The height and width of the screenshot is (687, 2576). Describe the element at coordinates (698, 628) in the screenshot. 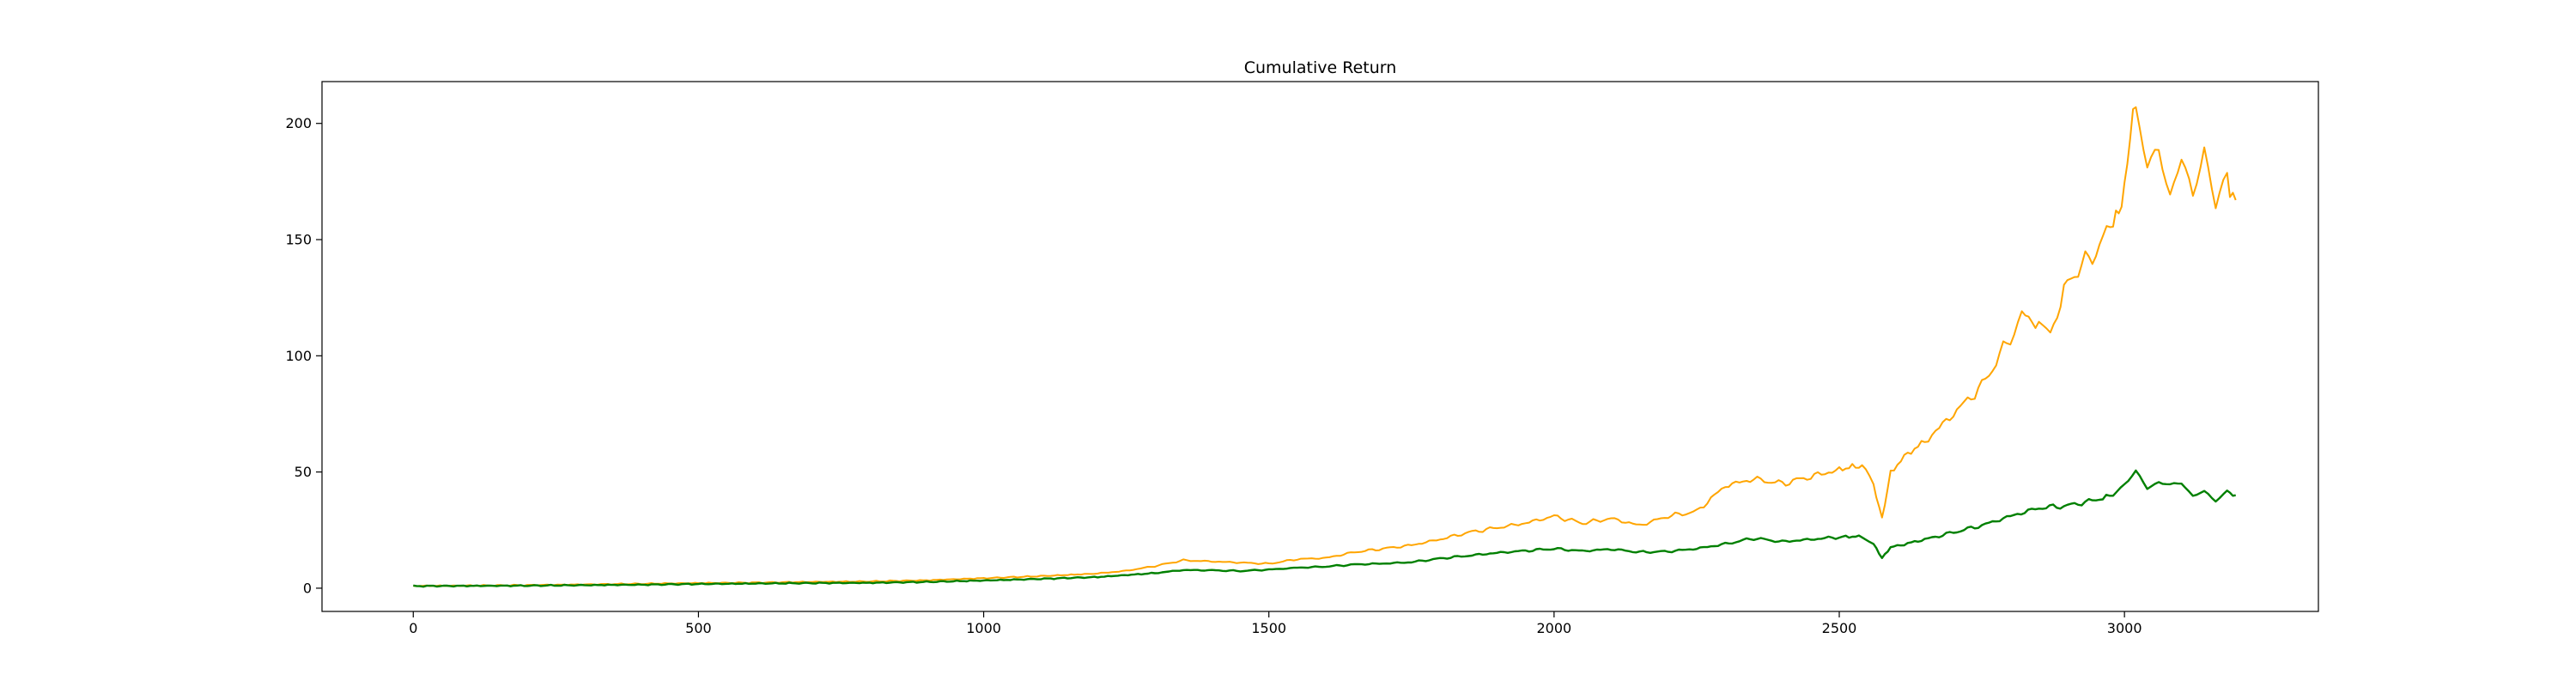

I see `x-tick-label: 500` at that location.